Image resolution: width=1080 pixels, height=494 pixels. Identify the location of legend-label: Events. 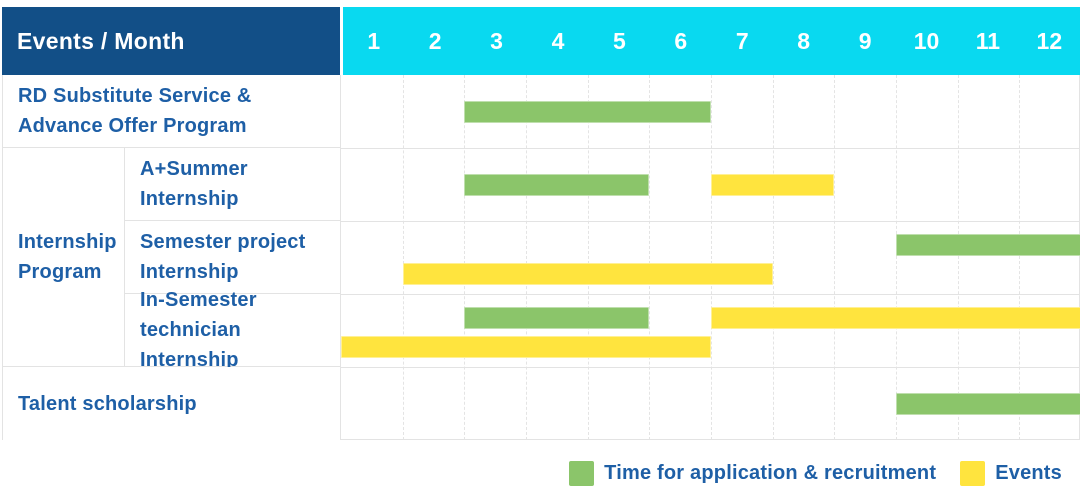
(1028, 472).